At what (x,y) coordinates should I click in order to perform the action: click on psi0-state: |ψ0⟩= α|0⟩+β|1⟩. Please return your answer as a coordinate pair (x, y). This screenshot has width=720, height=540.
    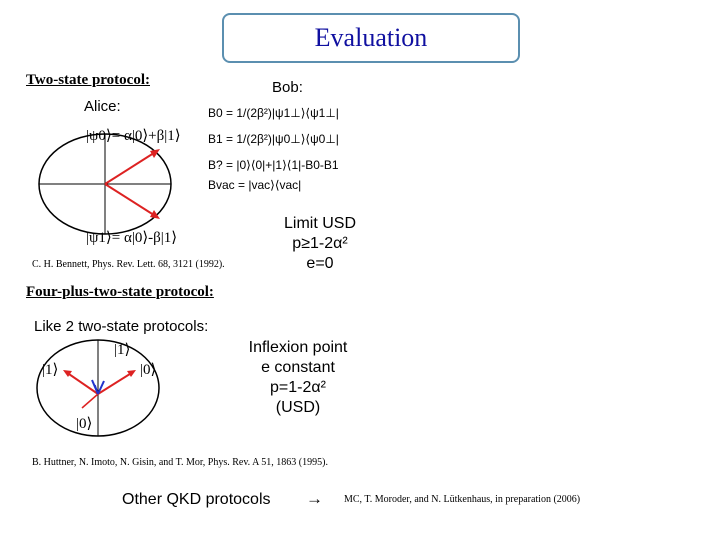
    Looking at the image, I should click on (133, 136).